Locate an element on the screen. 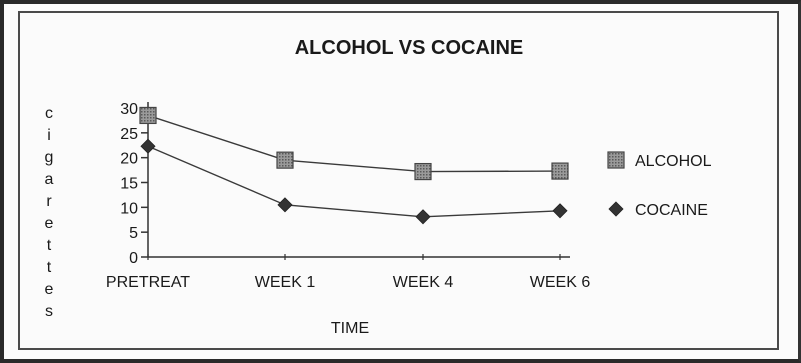 Image resolution: width=801 pixels, height=363 pixels. x-tick-label: WEEK 4 is located at coordinates (423, 282).